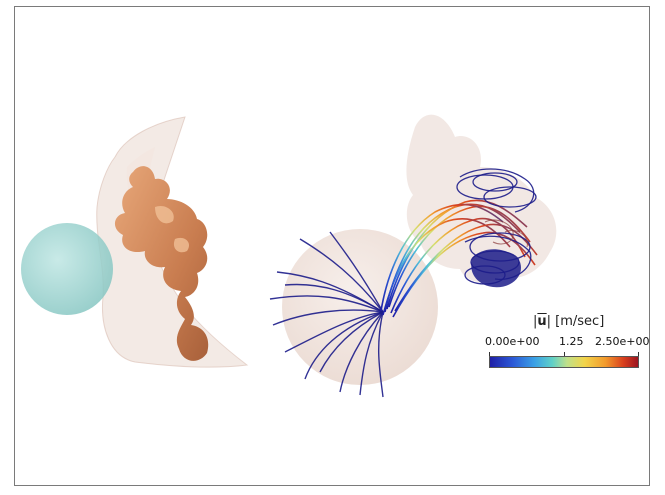  I want to click on legend-colorbar, so click(564, 362).